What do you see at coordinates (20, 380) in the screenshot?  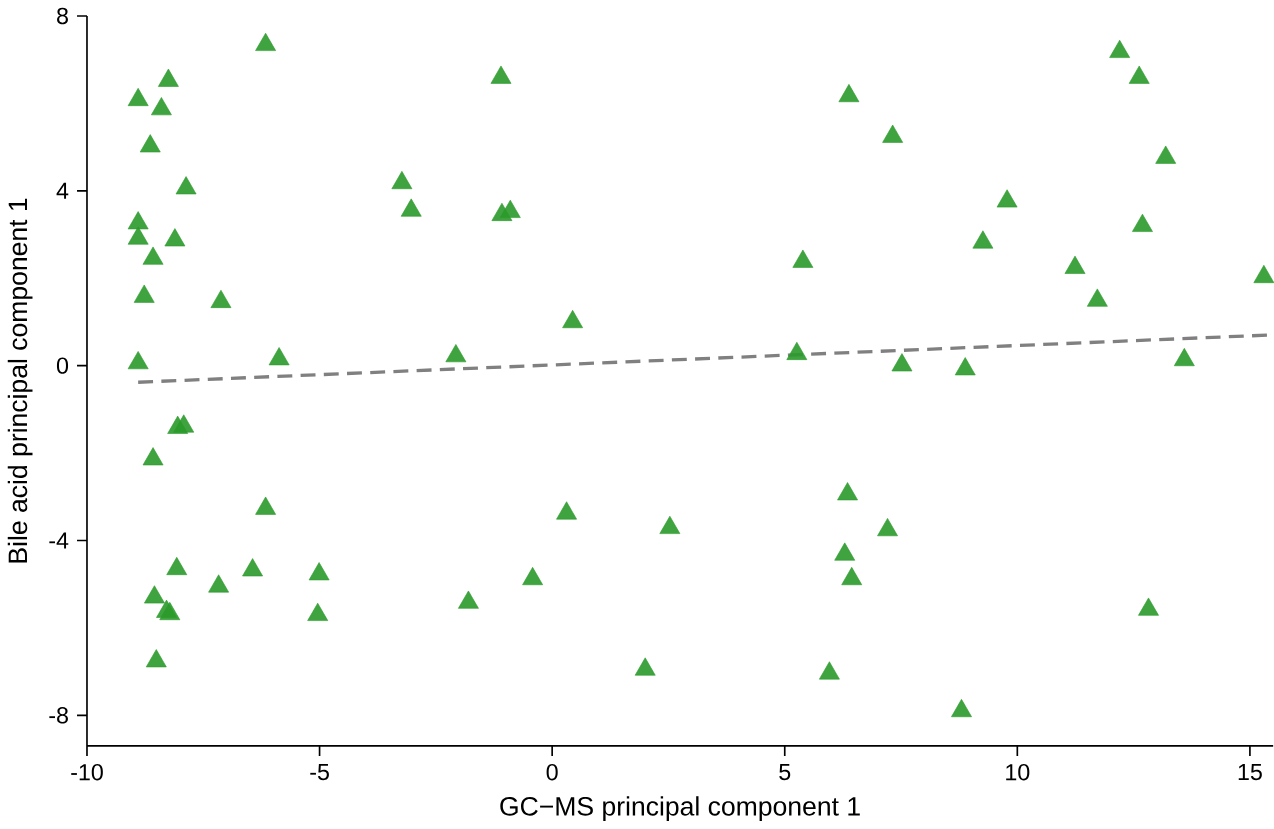 I see `y-axis-title: Bile acid principal component 1` at bounding box center [20, 380].